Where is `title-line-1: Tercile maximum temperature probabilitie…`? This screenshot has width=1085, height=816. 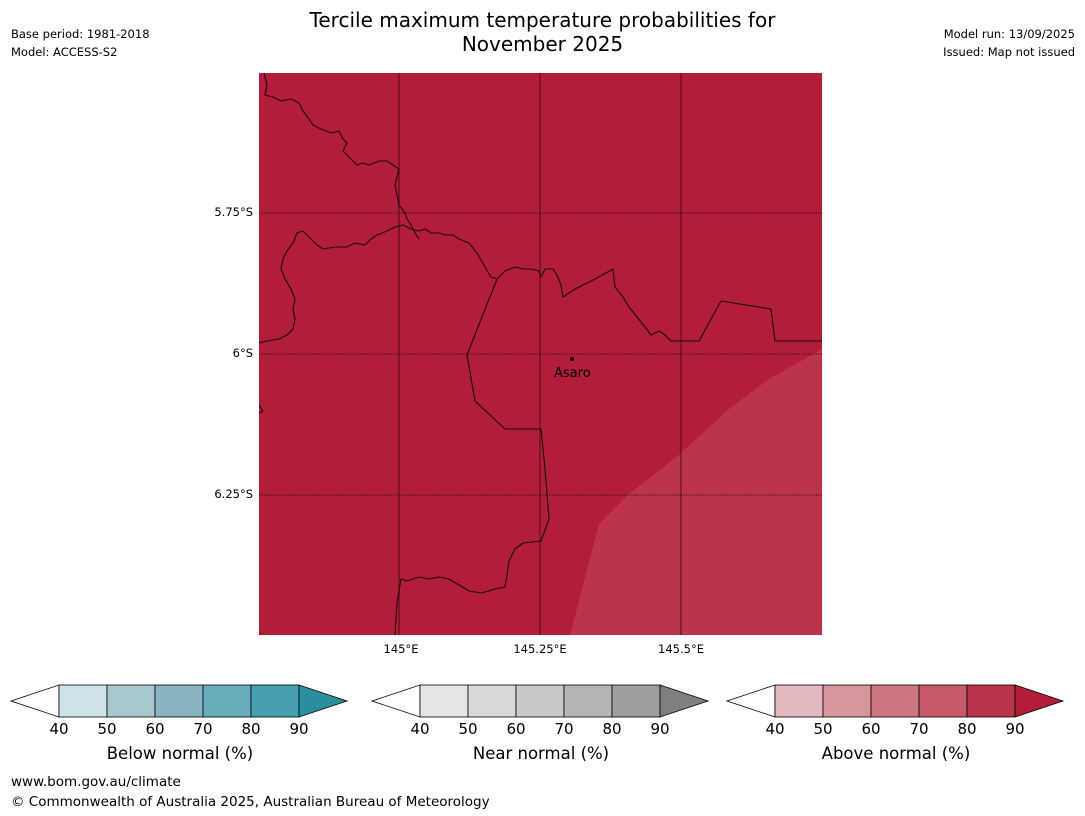
title-line-1: Tercile maximum temperature probabilitie… is located at coordinates (542, 20).